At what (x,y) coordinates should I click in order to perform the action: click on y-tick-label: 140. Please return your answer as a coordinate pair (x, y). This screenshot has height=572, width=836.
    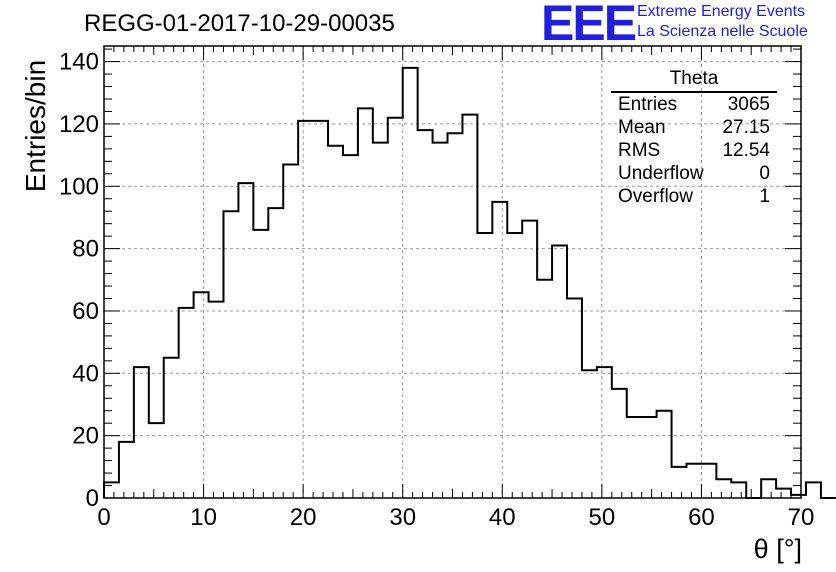
    Looking at the image, I should click on (79, 62).